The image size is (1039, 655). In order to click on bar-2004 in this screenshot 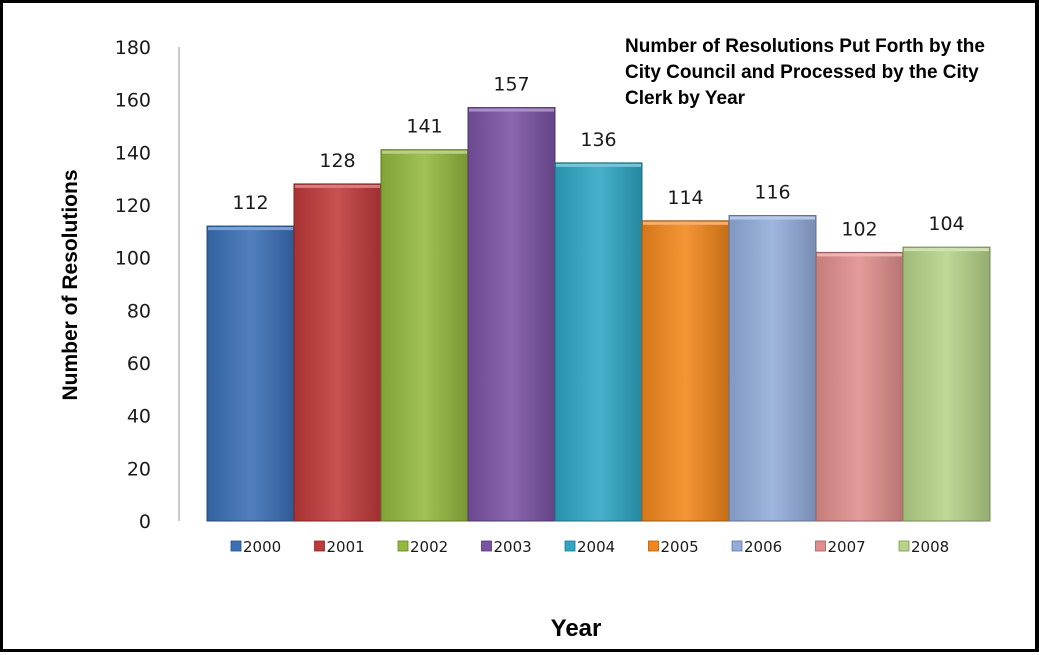, I will do `click(598, 342)`.